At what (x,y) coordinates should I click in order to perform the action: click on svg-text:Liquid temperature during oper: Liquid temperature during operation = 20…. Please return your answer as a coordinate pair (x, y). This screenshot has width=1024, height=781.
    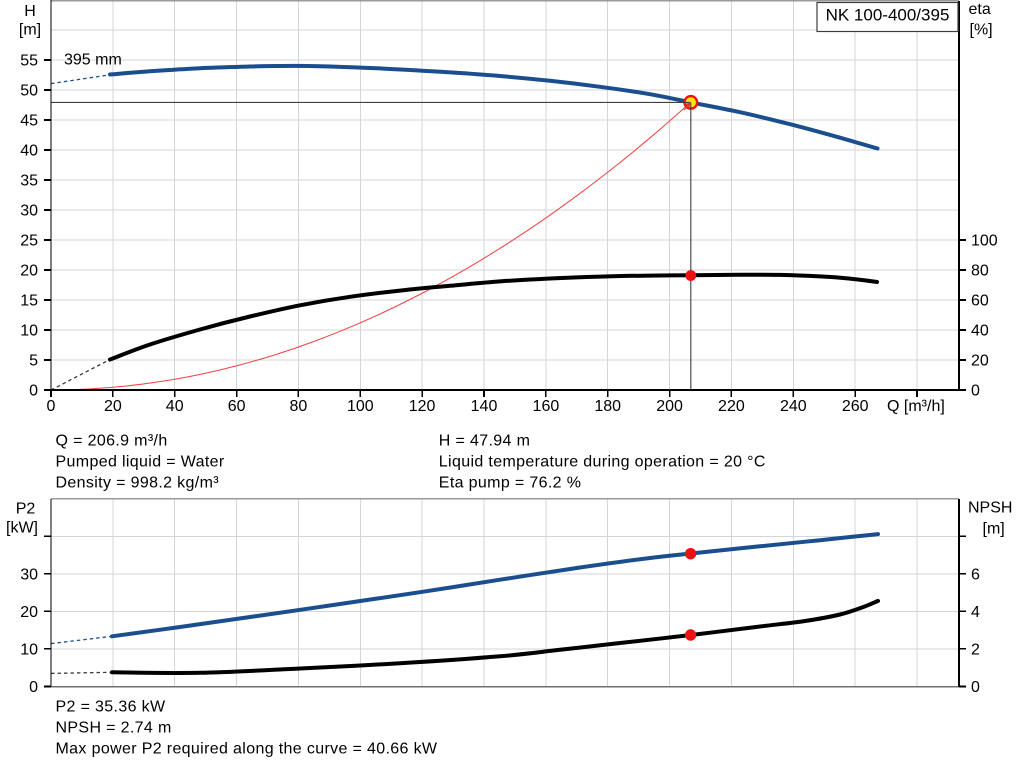
    Looking at the image, I should click on (602, 462).